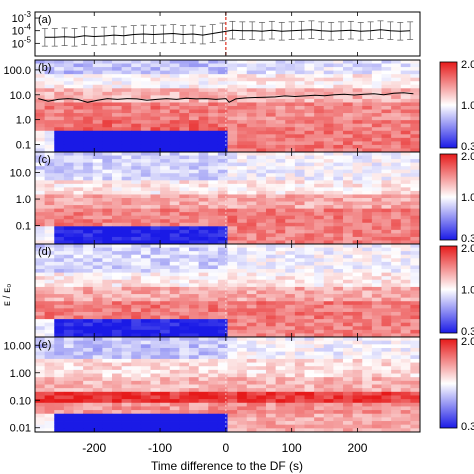 This screenshot has height=474, width=474. Describe the element at coordinates (44, 68) in the screenshot. I see `panel-letter: (b)` at that location.